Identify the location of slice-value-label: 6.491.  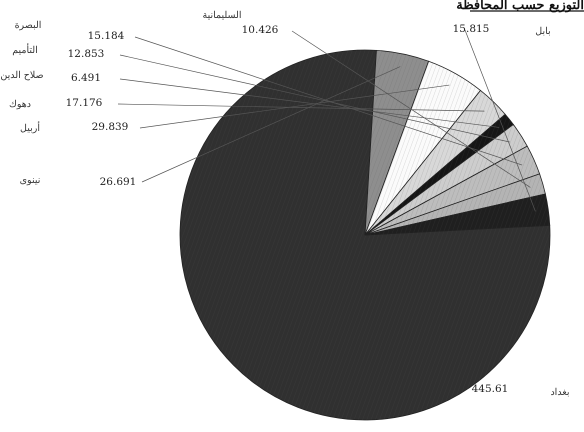
(86, 78).